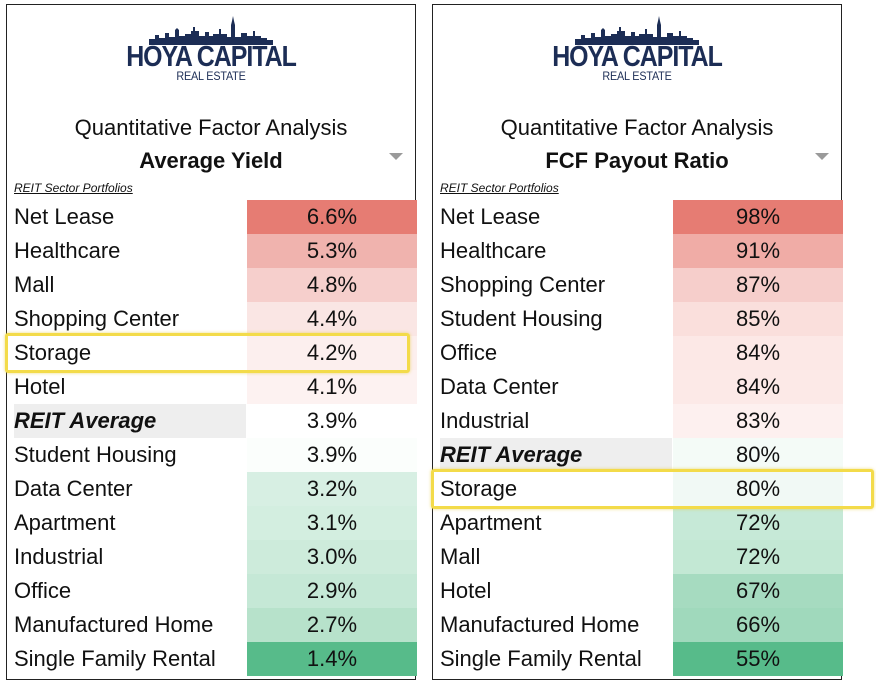 This screenshot has height=684, width=876. I want to click on table-row: Single Family Rental 1.4%, so click(212, 659).